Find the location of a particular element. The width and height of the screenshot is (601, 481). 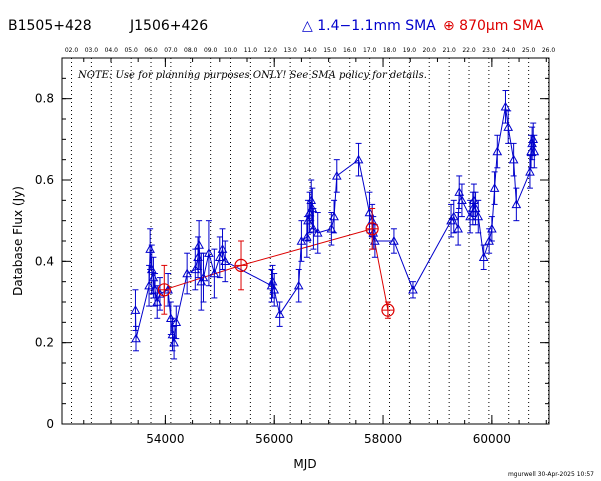

year-label: 11.0 is located at coordinates (251, 50).